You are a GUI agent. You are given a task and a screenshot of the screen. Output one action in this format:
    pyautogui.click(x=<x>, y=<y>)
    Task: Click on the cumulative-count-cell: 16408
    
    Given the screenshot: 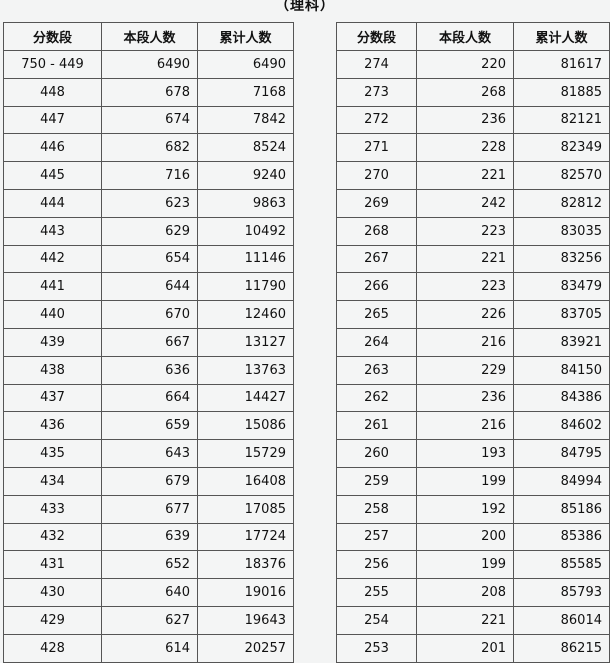 What is the action you would take?
    pyautogui.click(x=245, y=481)
    